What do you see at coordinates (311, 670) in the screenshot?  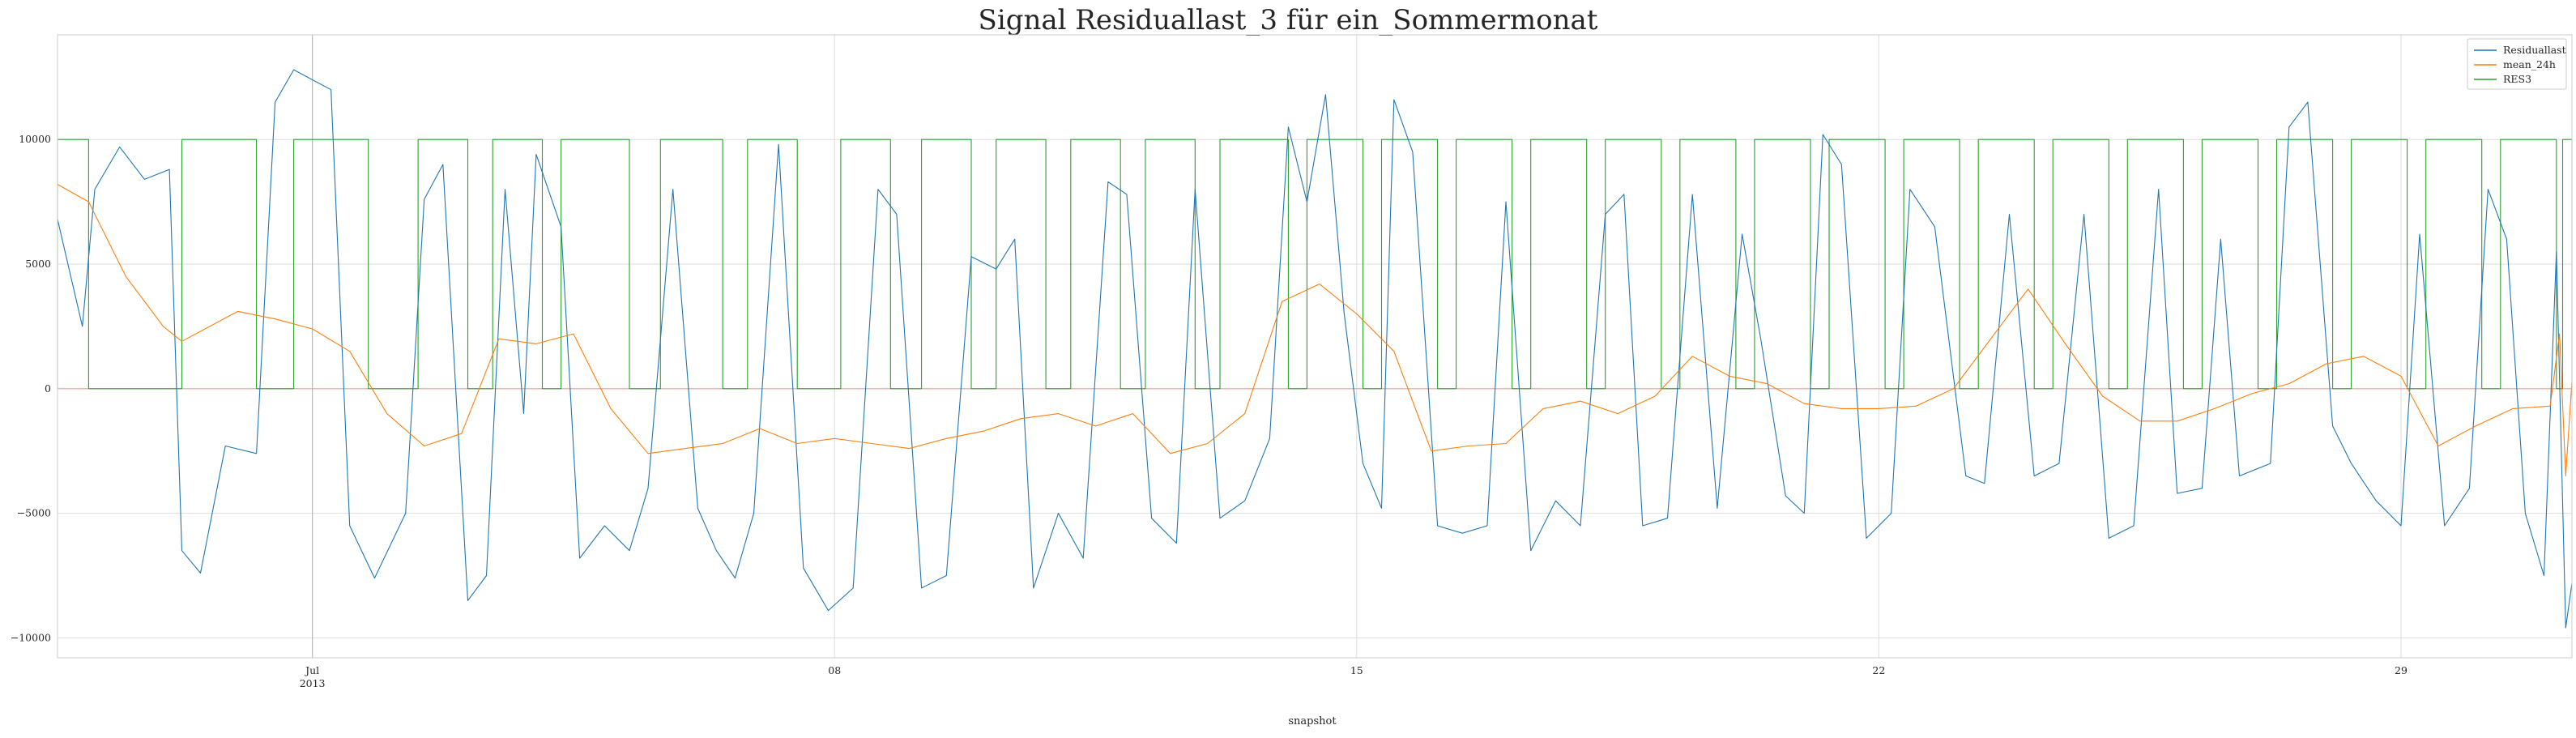 I see `x-tick-label: Jul` at bounding box center [311, 670].